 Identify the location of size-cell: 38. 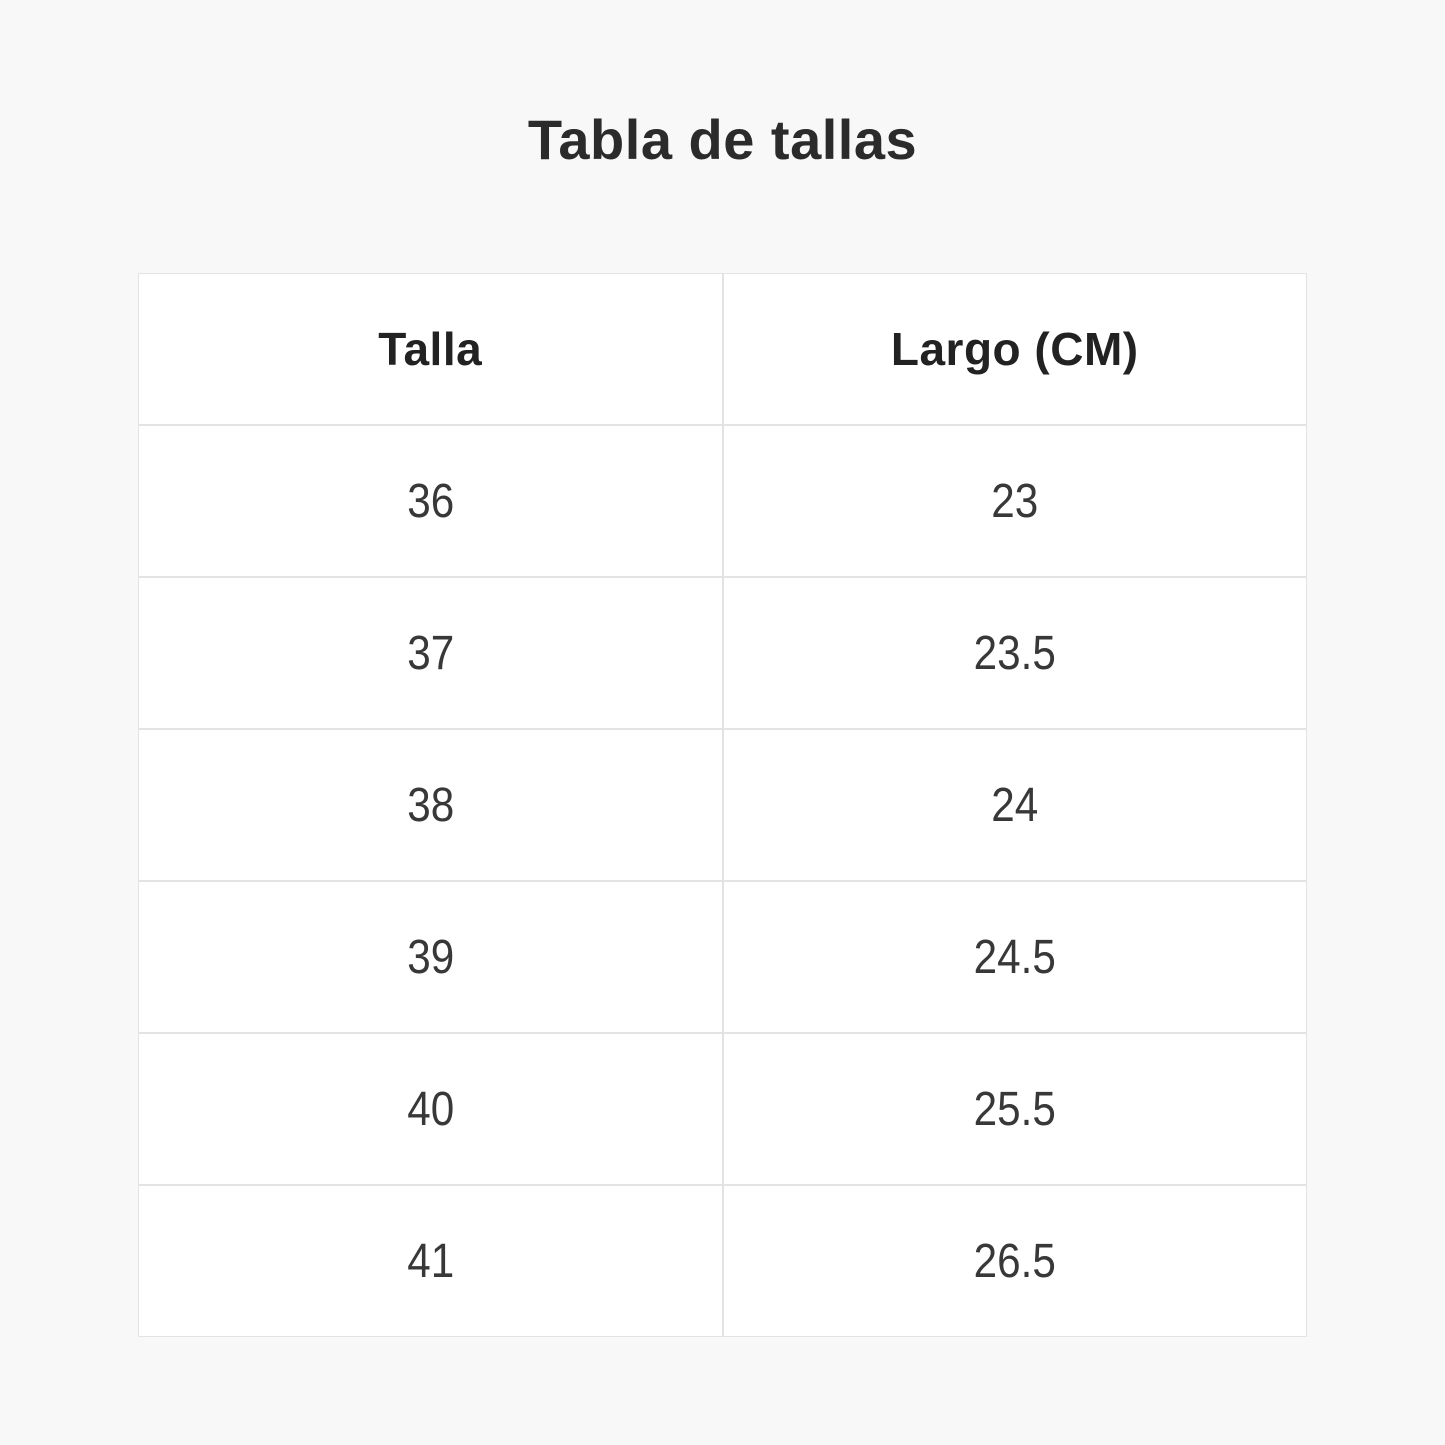
(430, 805).